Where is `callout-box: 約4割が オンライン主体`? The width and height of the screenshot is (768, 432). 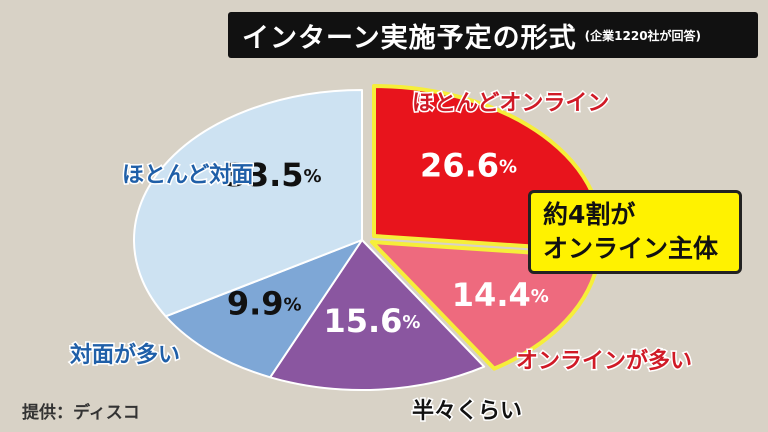 callout-box: 約4割が オンライン主体 is located at coordinates (635, 232).